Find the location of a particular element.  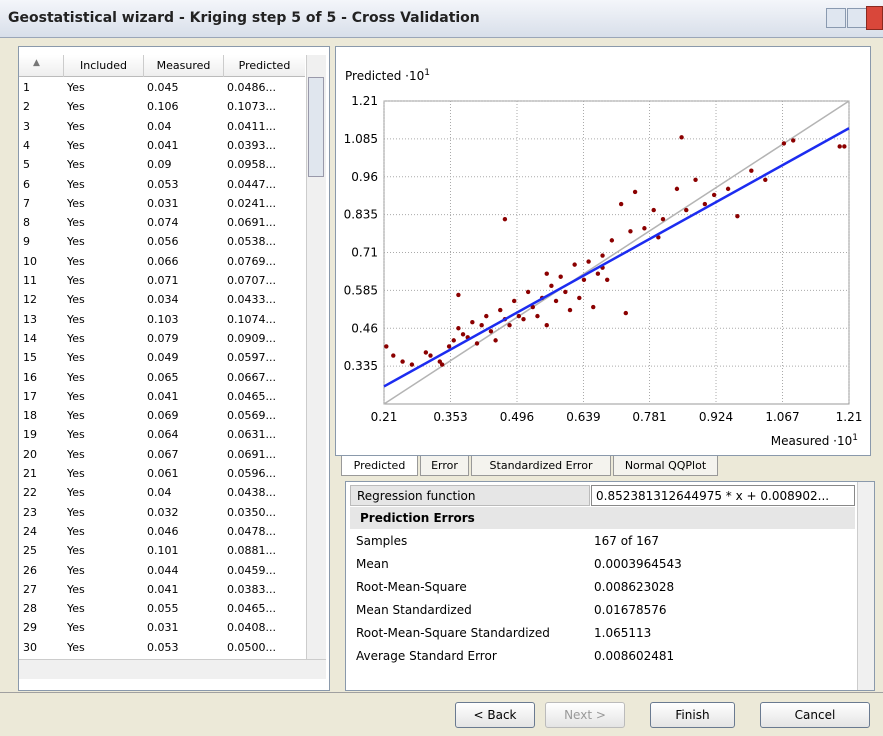

property-label: Root-Mean-Square is located at coordinates (411, 587).